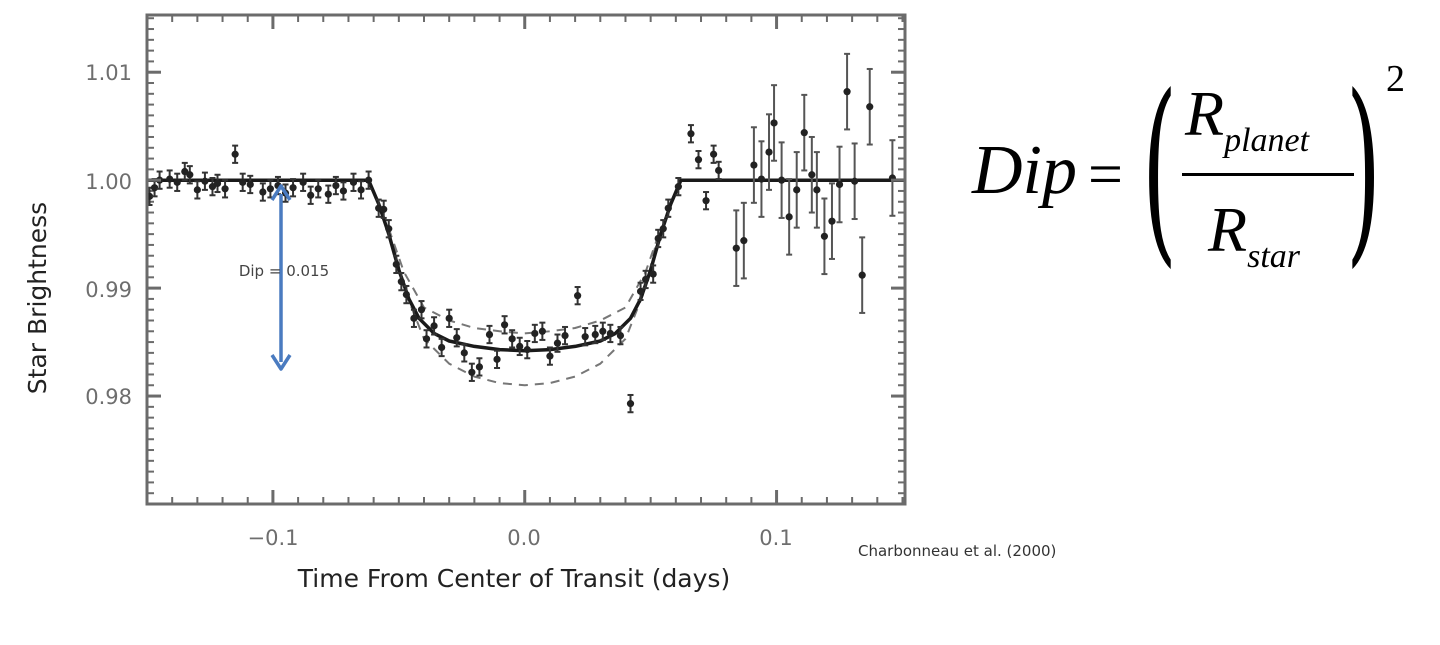 This screenshot has height=645, width=1440. Describe the element at coordinates (37, 298) in the screenshot. I see `y-axis-title: Star Brightness` at that location.